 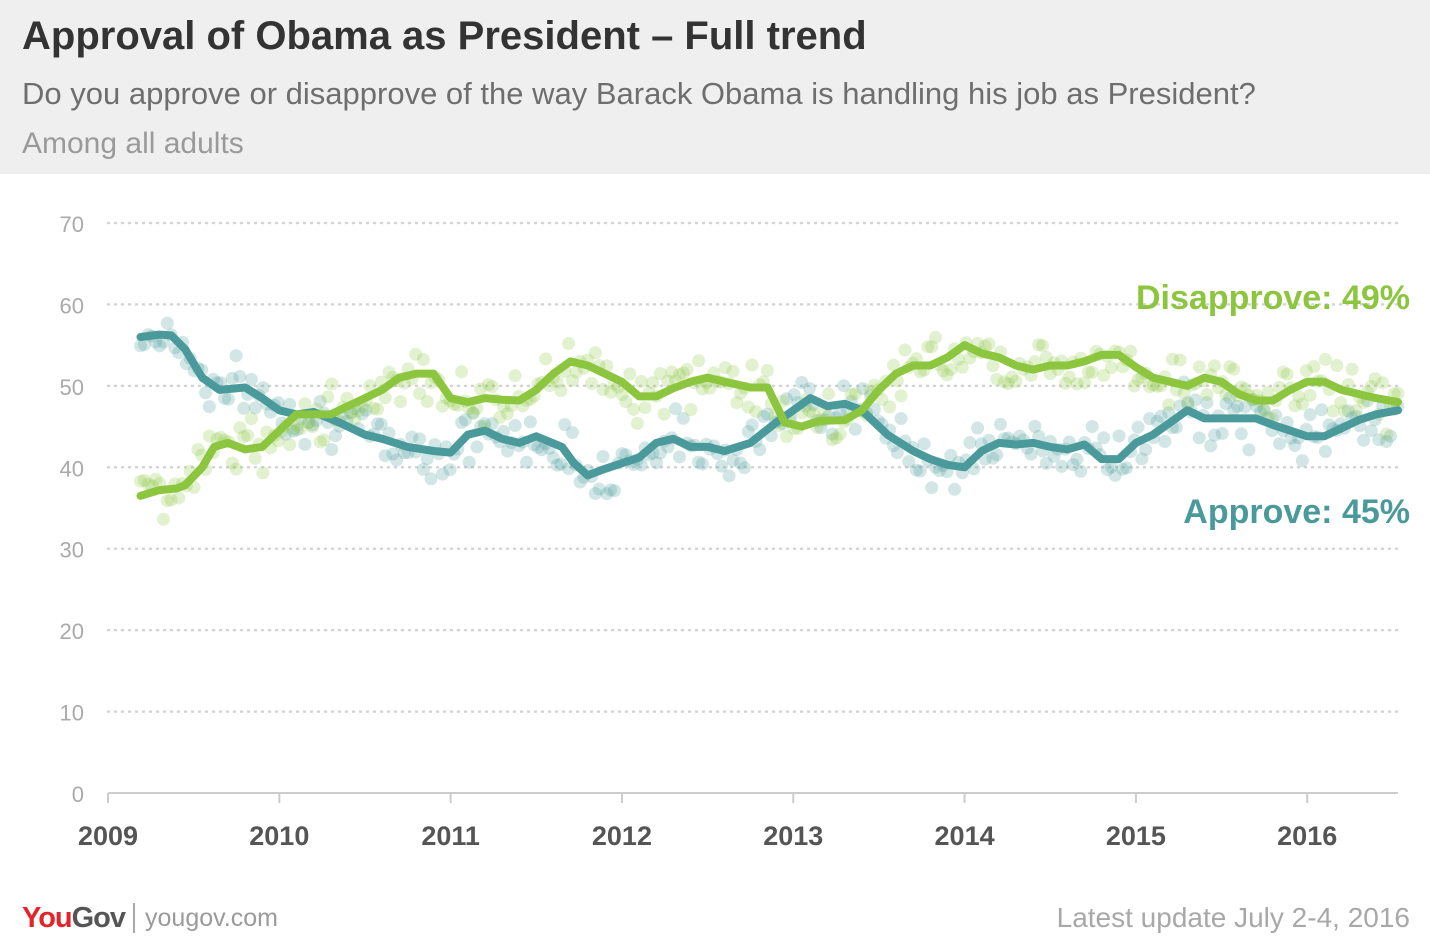 I want to click on y-tick-label: 50, so click(x=72, y=387).